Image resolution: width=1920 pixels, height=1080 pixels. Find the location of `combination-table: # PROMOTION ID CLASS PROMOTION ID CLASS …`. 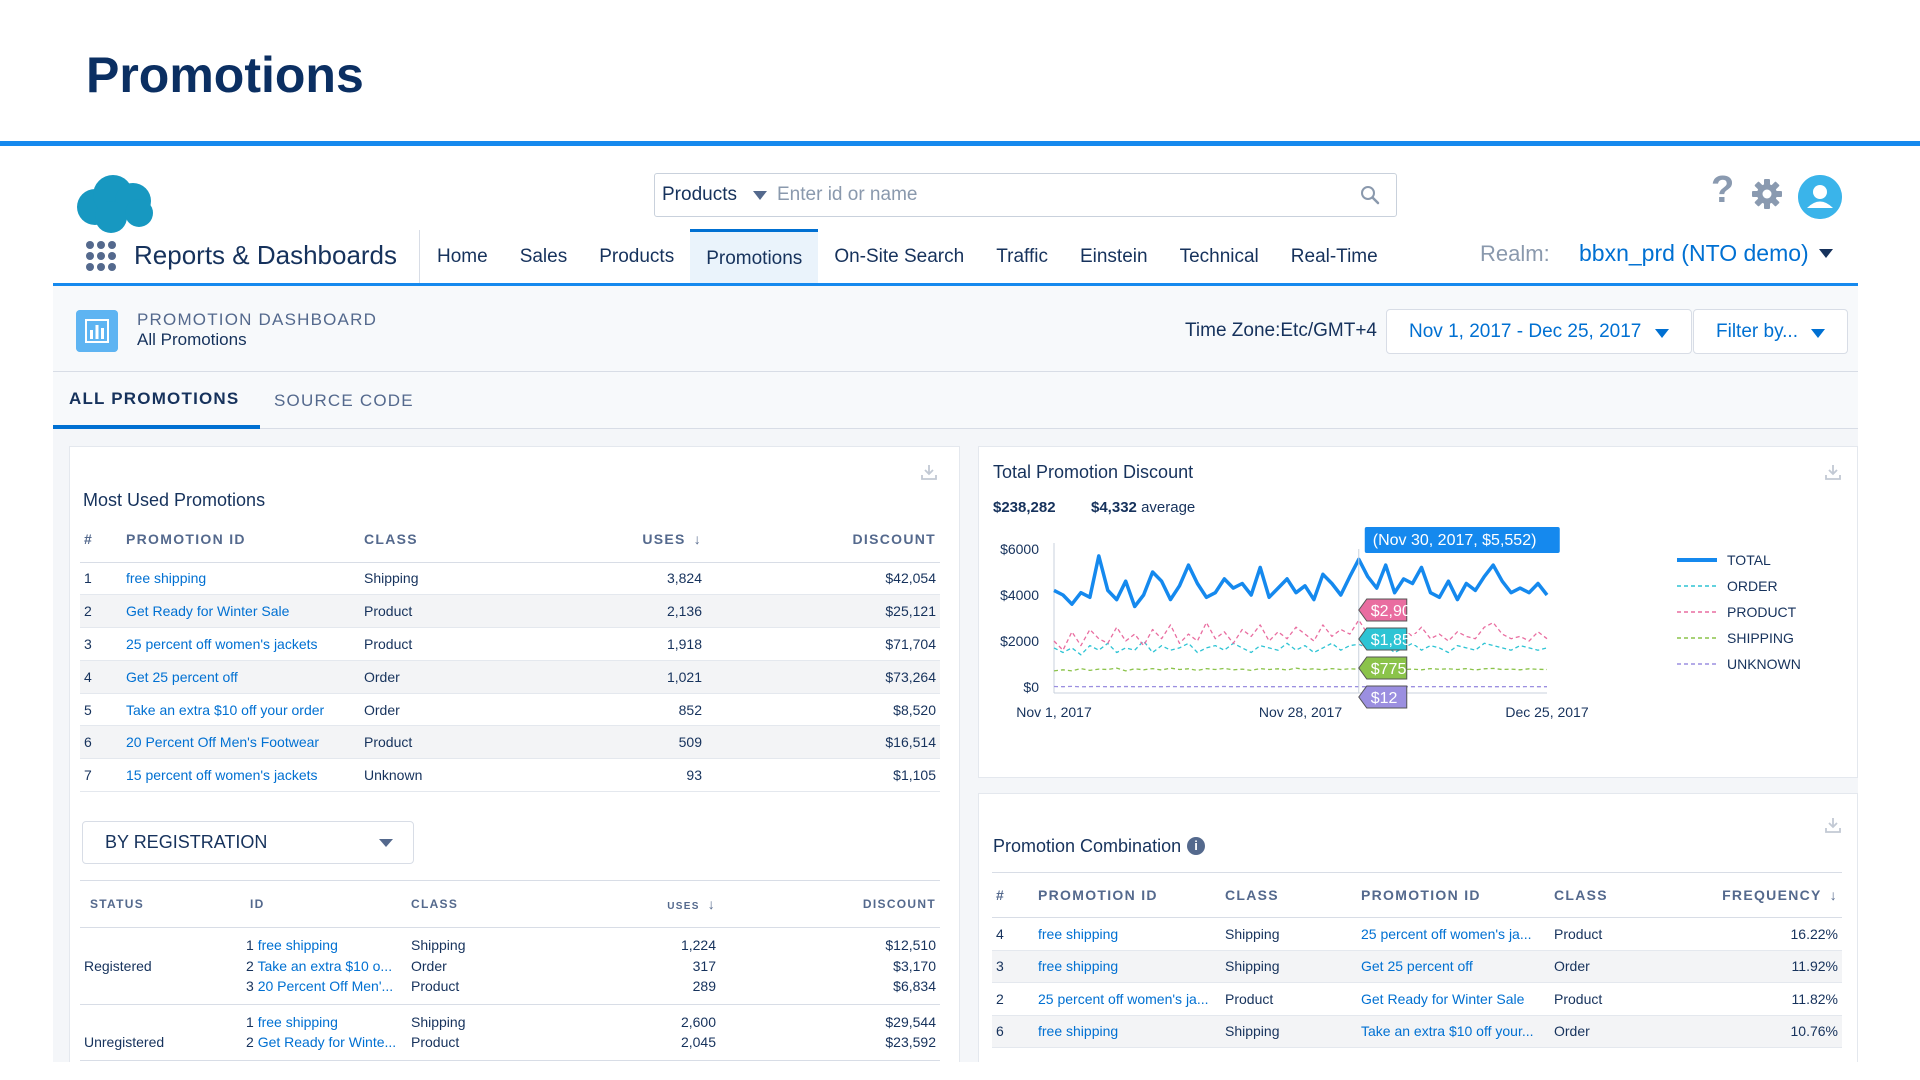

combination-table: # PROMOTION ID CLASS PROMOTION ID CLASS … is located at coordinates (1417, 960).